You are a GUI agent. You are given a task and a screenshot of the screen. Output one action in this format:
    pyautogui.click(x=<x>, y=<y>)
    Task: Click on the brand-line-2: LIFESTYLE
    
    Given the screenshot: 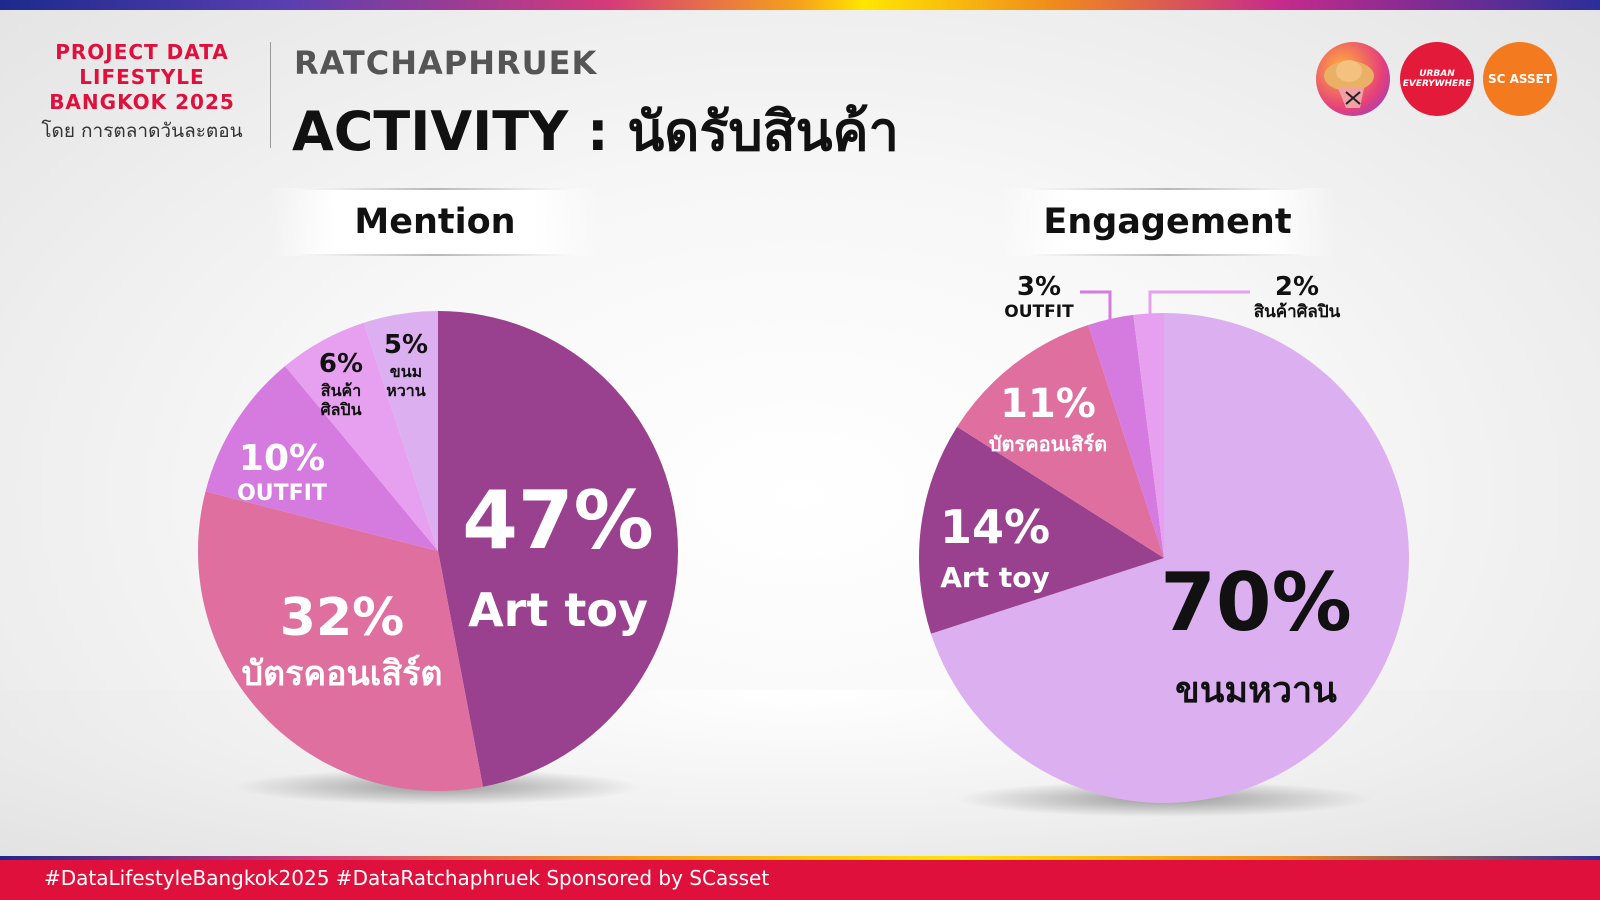 What is the action you would take?
    pyautogui.click(x=142, y=77)
    